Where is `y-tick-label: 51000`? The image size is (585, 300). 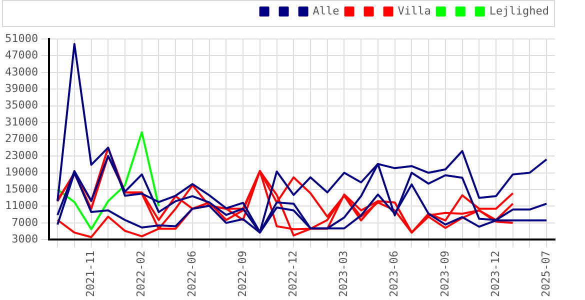
y-tick-label: 51000 is located at coordinates (21, 38).